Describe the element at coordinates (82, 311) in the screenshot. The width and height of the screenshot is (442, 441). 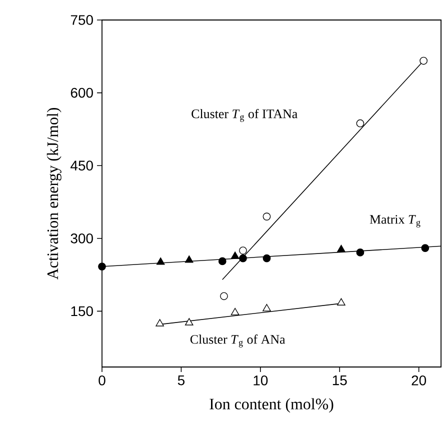
I see `y-tick-label: 150` at that location.